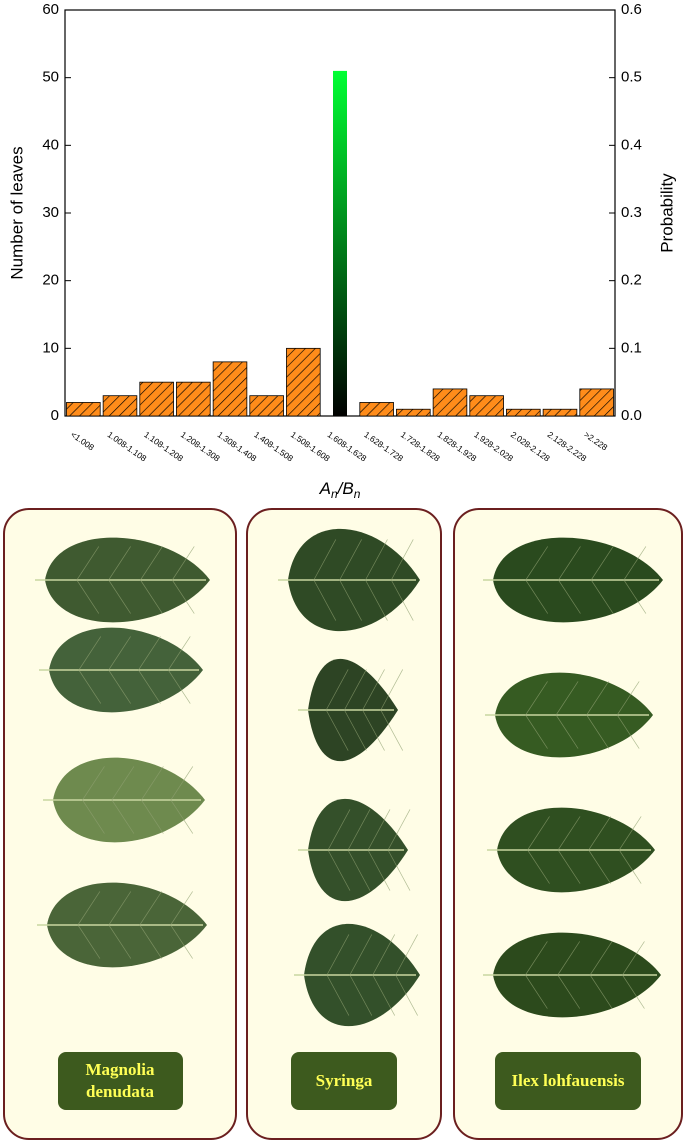 The height and width of the screenshot is (1144, 685). What do you see at coordinates (50, 144) in the screenshot?
I see `y-tick-label: 40` at bounding box center [50, 144].